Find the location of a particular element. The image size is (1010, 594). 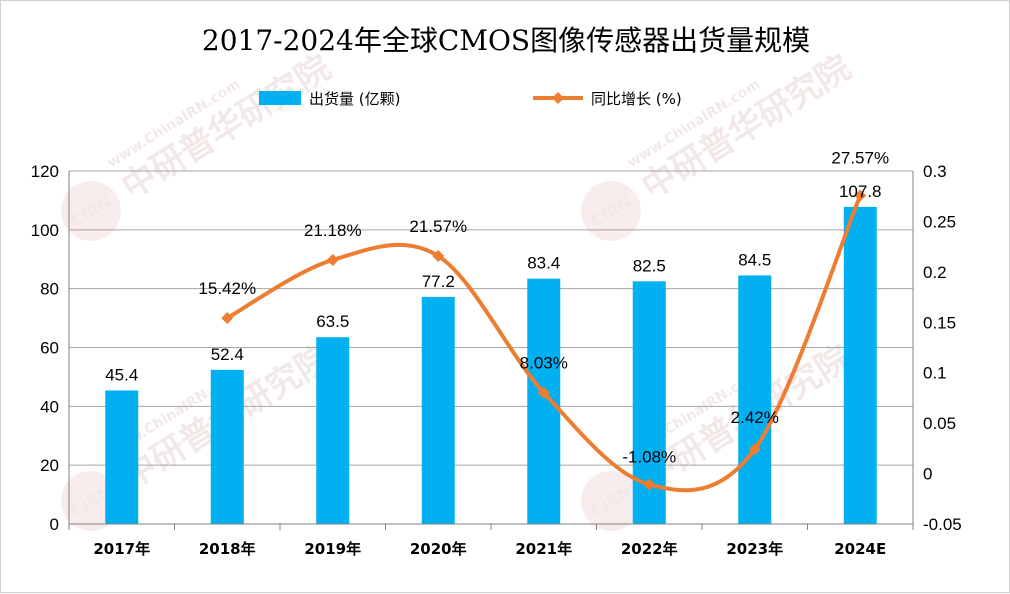

y-right-tick-label: 0.2 is located at coordinates (935, 272).